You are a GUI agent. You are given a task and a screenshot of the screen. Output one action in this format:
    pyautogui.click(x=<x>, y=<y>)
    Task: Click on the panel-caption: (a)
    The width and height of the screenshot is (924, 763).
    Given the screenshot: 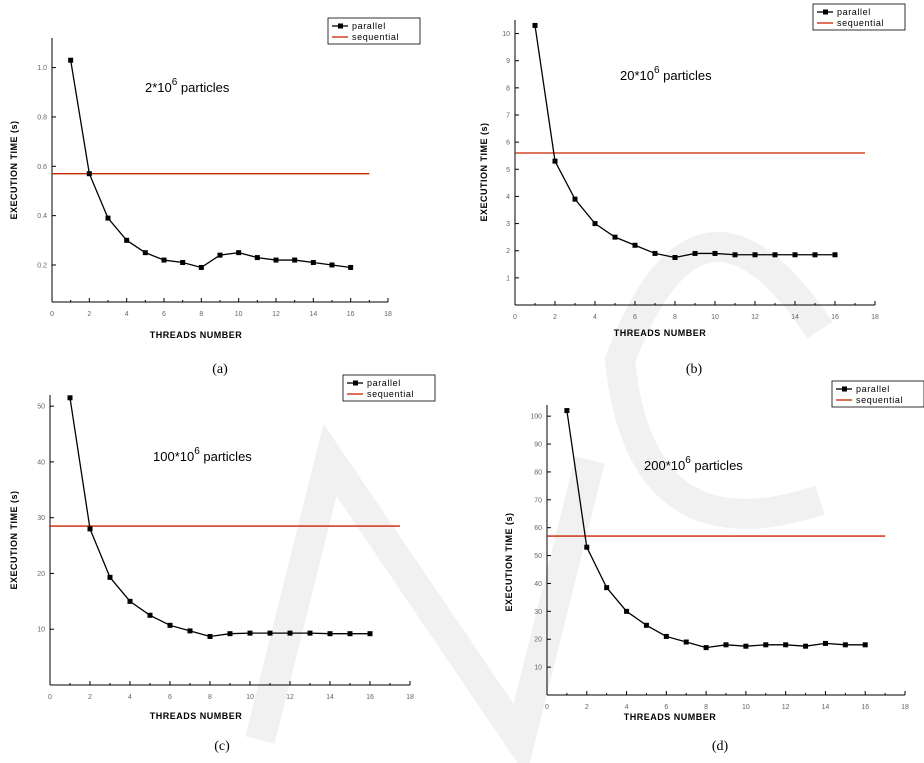 What is the action you would take?
    pyautogui.click(x=220, y=369)
    